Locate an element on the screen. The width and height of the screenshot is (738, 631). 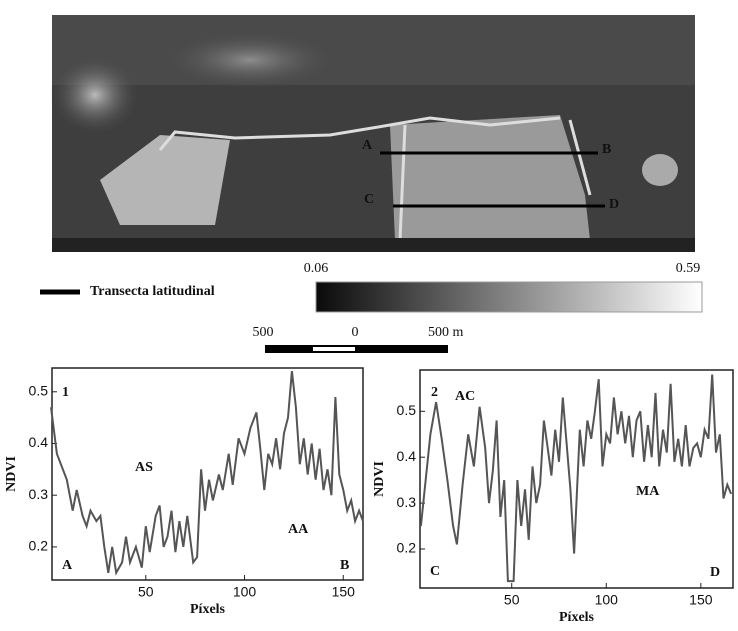
transect-label: D is located at coordinates (614, 204).